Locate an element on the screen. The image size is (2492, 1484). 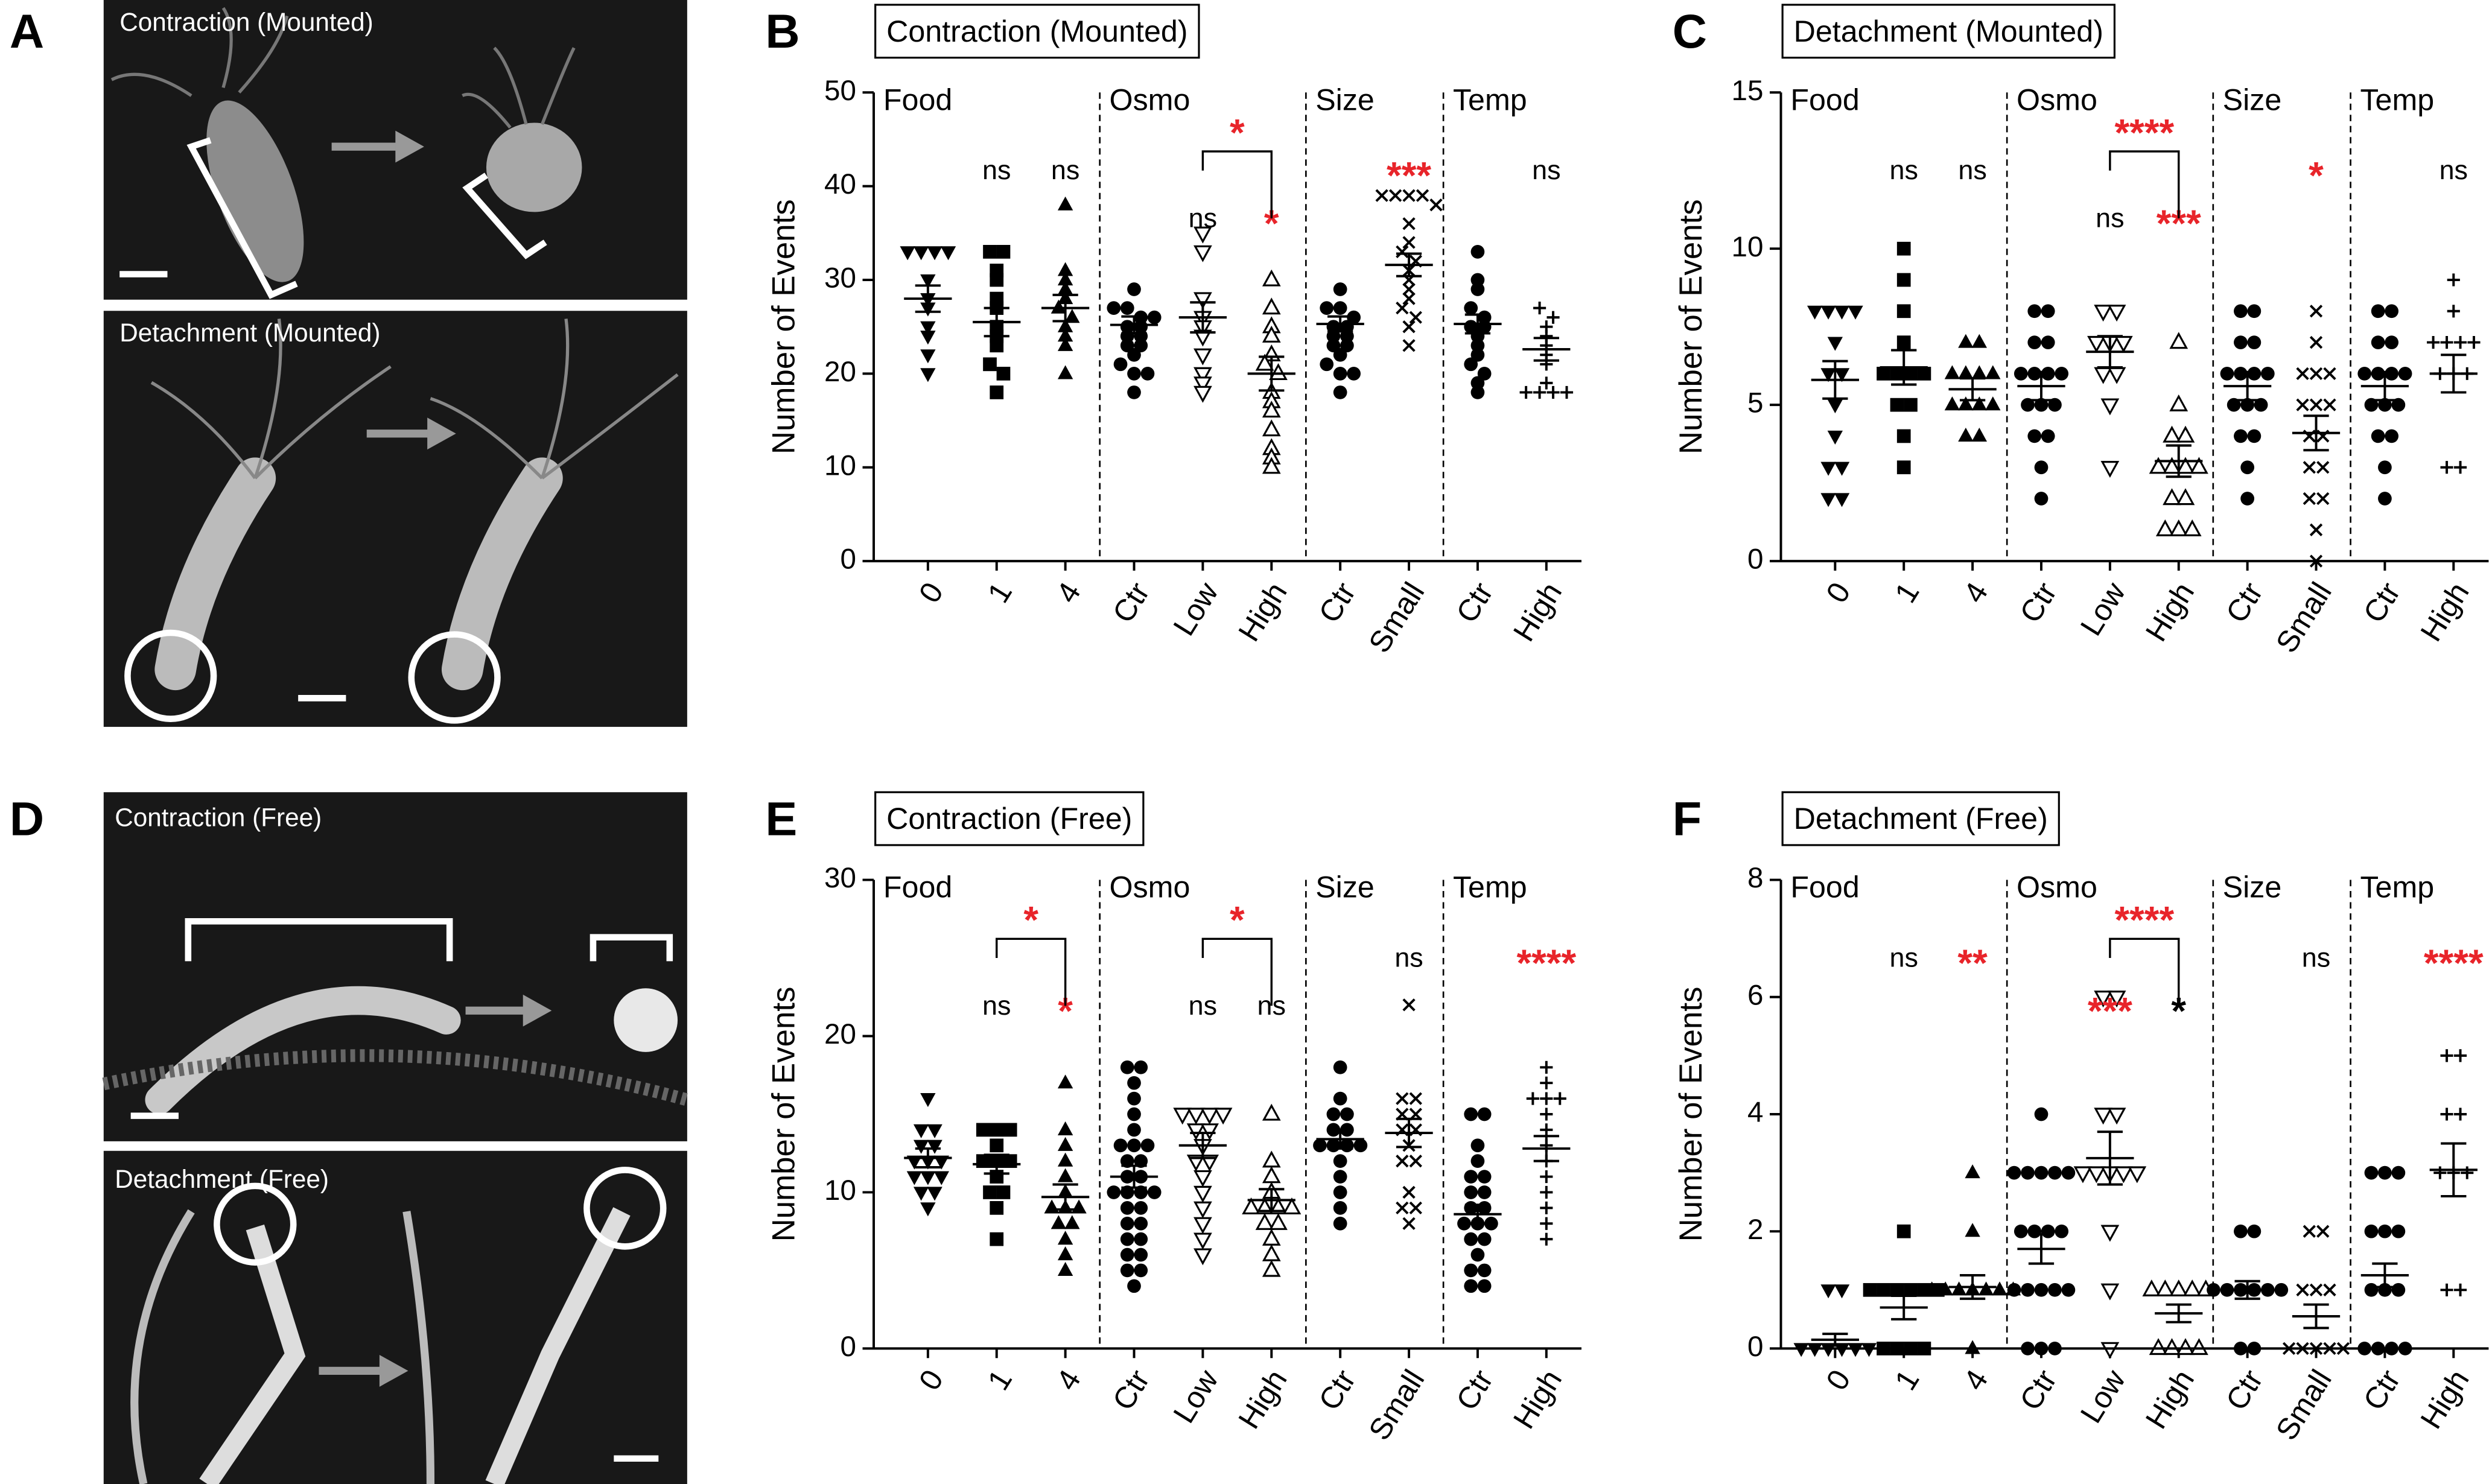
background-strand is located at coordinates (282, 1346).